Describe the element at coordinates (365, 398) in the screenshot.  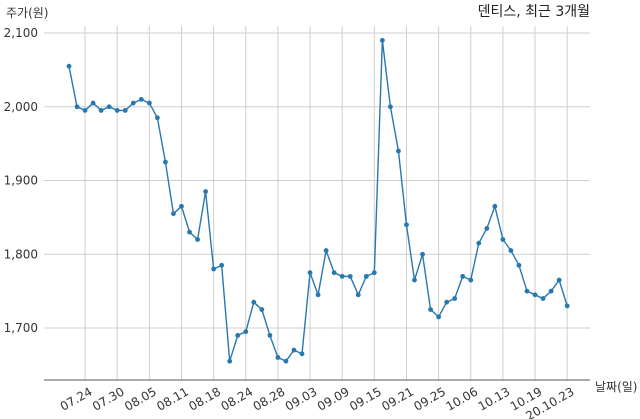
I see `x-tick-label: 09.15` at that location.